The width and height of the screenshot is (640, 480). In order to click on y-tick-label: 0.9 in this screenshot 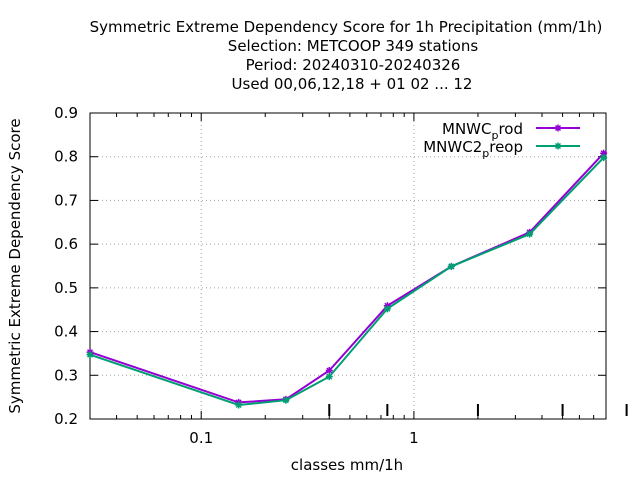, I will do `click(66, 113)`.